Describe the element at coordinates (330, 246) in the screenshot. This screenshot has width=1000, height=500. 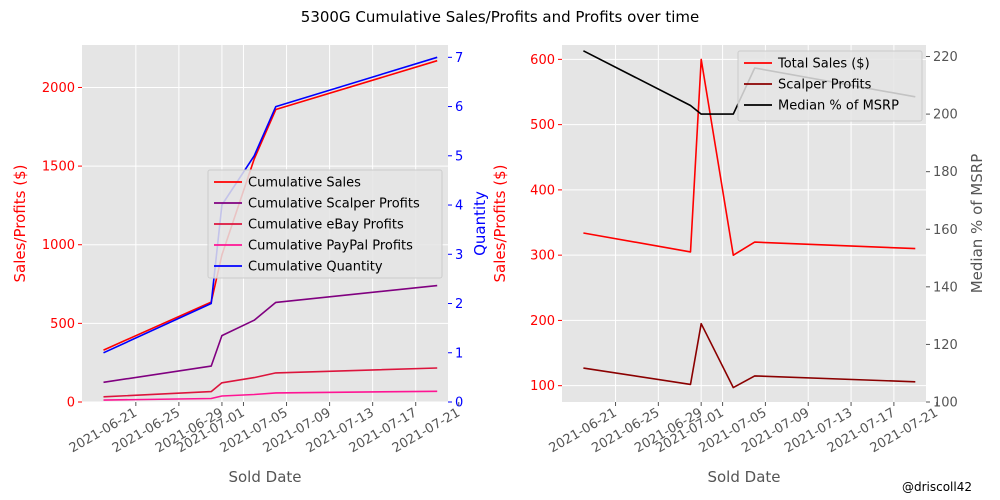
I see `legend-label: Cumulative PayPal Profits` at that location.